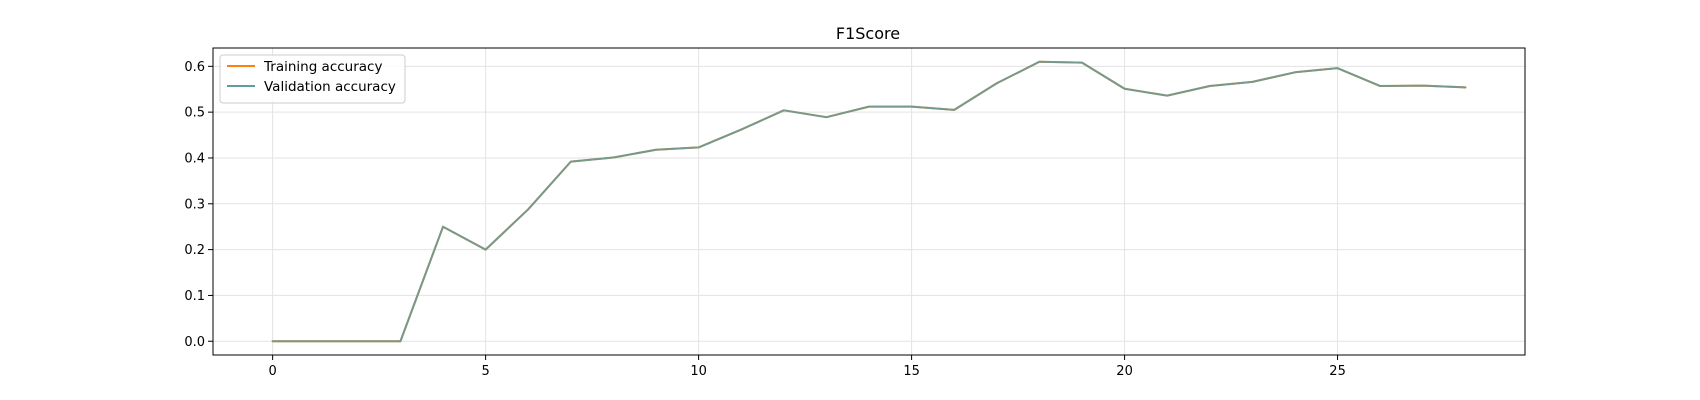  Describe the element at coordinates (1124, 371) in the screenshot. I see `x-tick-label: 20` at that location.